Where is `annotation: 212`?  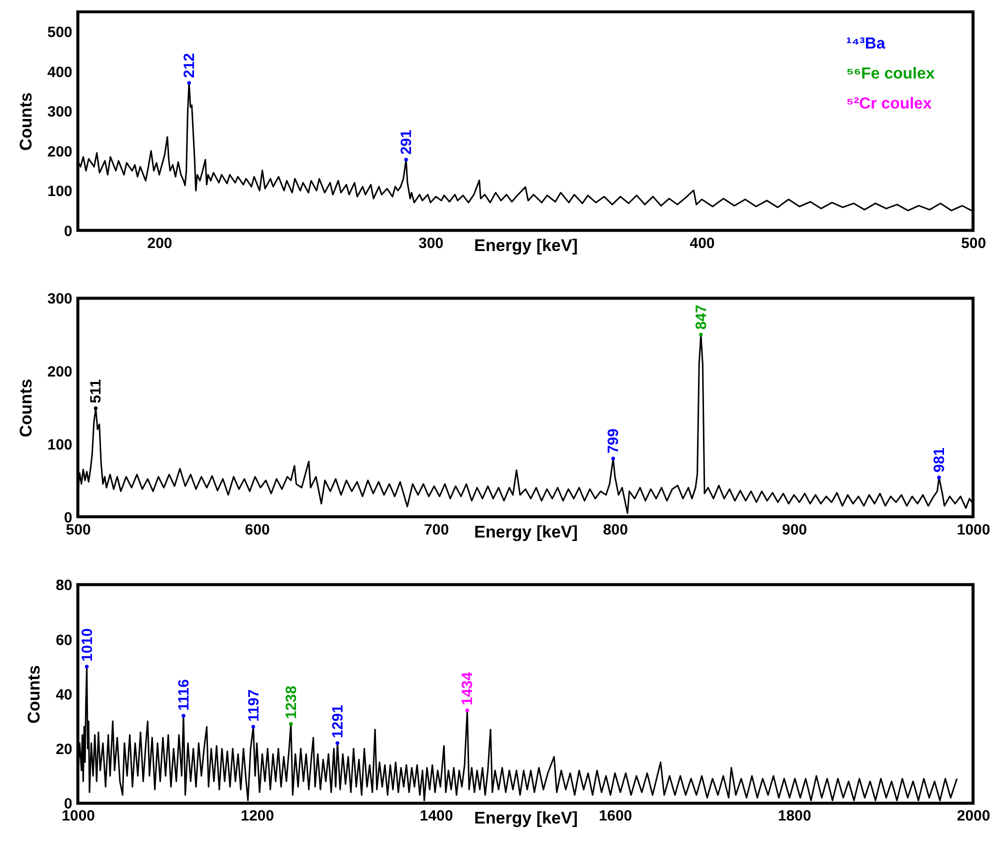
annotation: 212 is located at coordinates (189, 65).